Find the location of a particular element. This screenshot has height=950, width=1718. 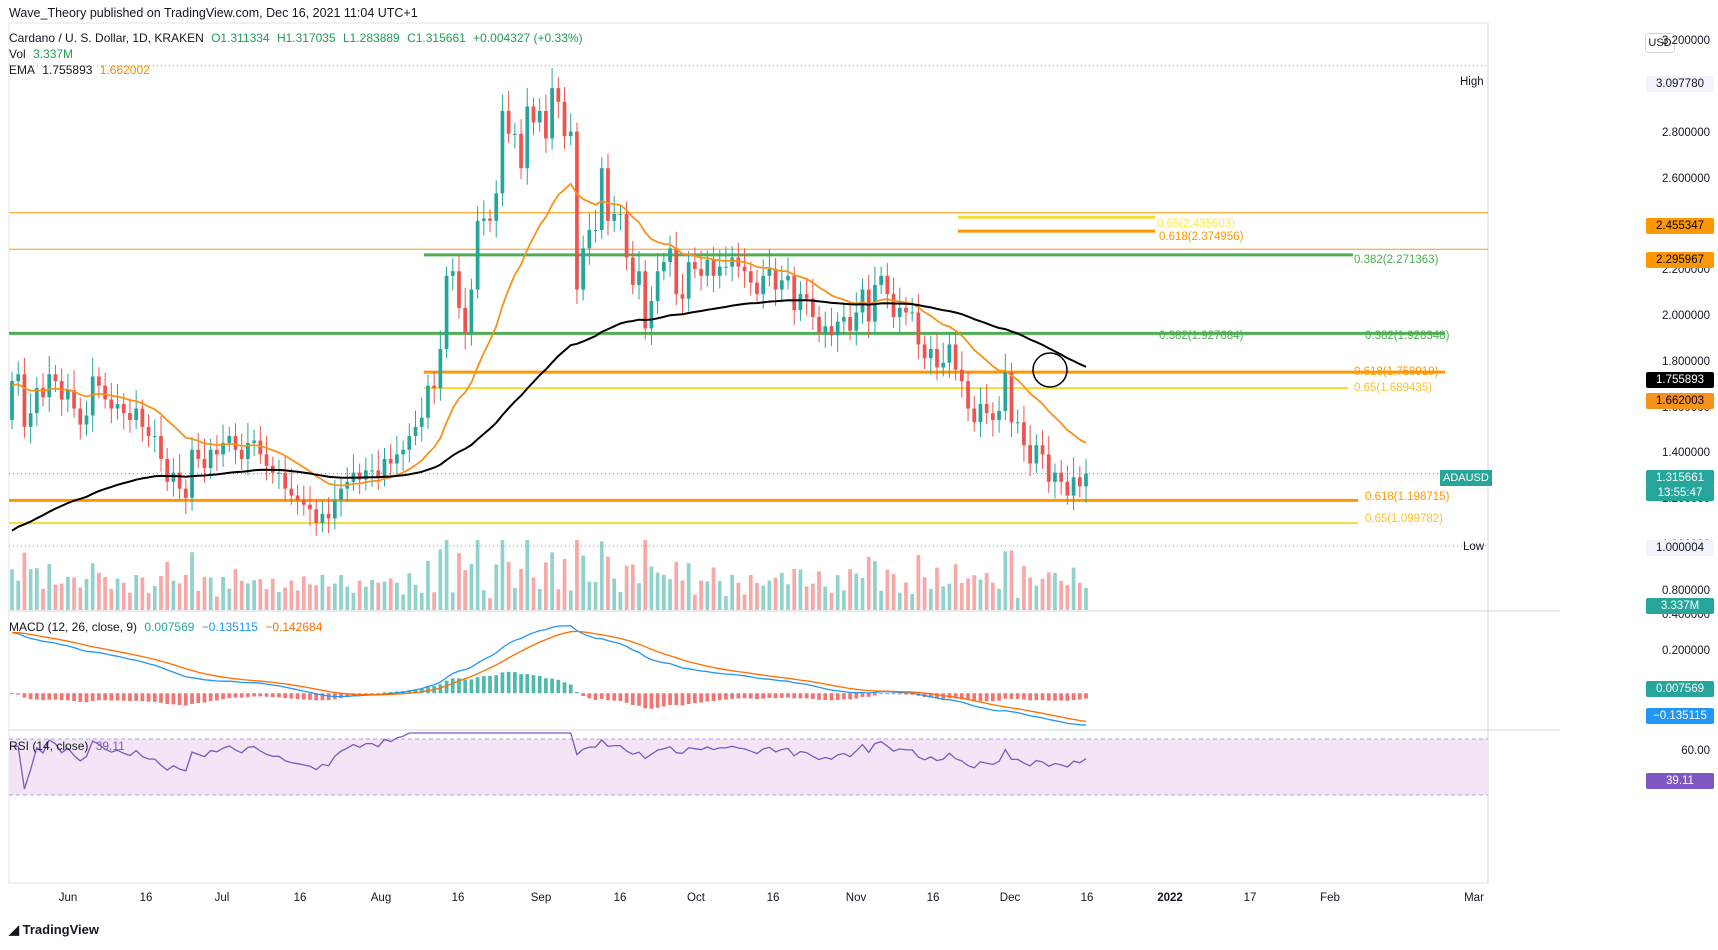

volume-label: Vol is located at coordinates (17, 54).